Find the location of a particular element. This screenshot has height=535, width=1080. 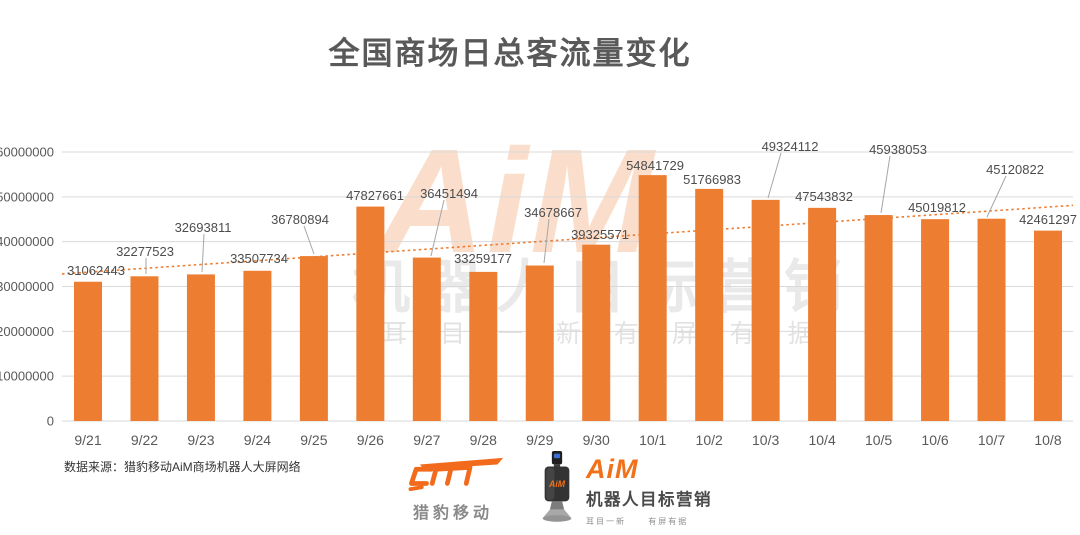

x-axis-tick-label: 9/27 is located at coordinates (426, 440).